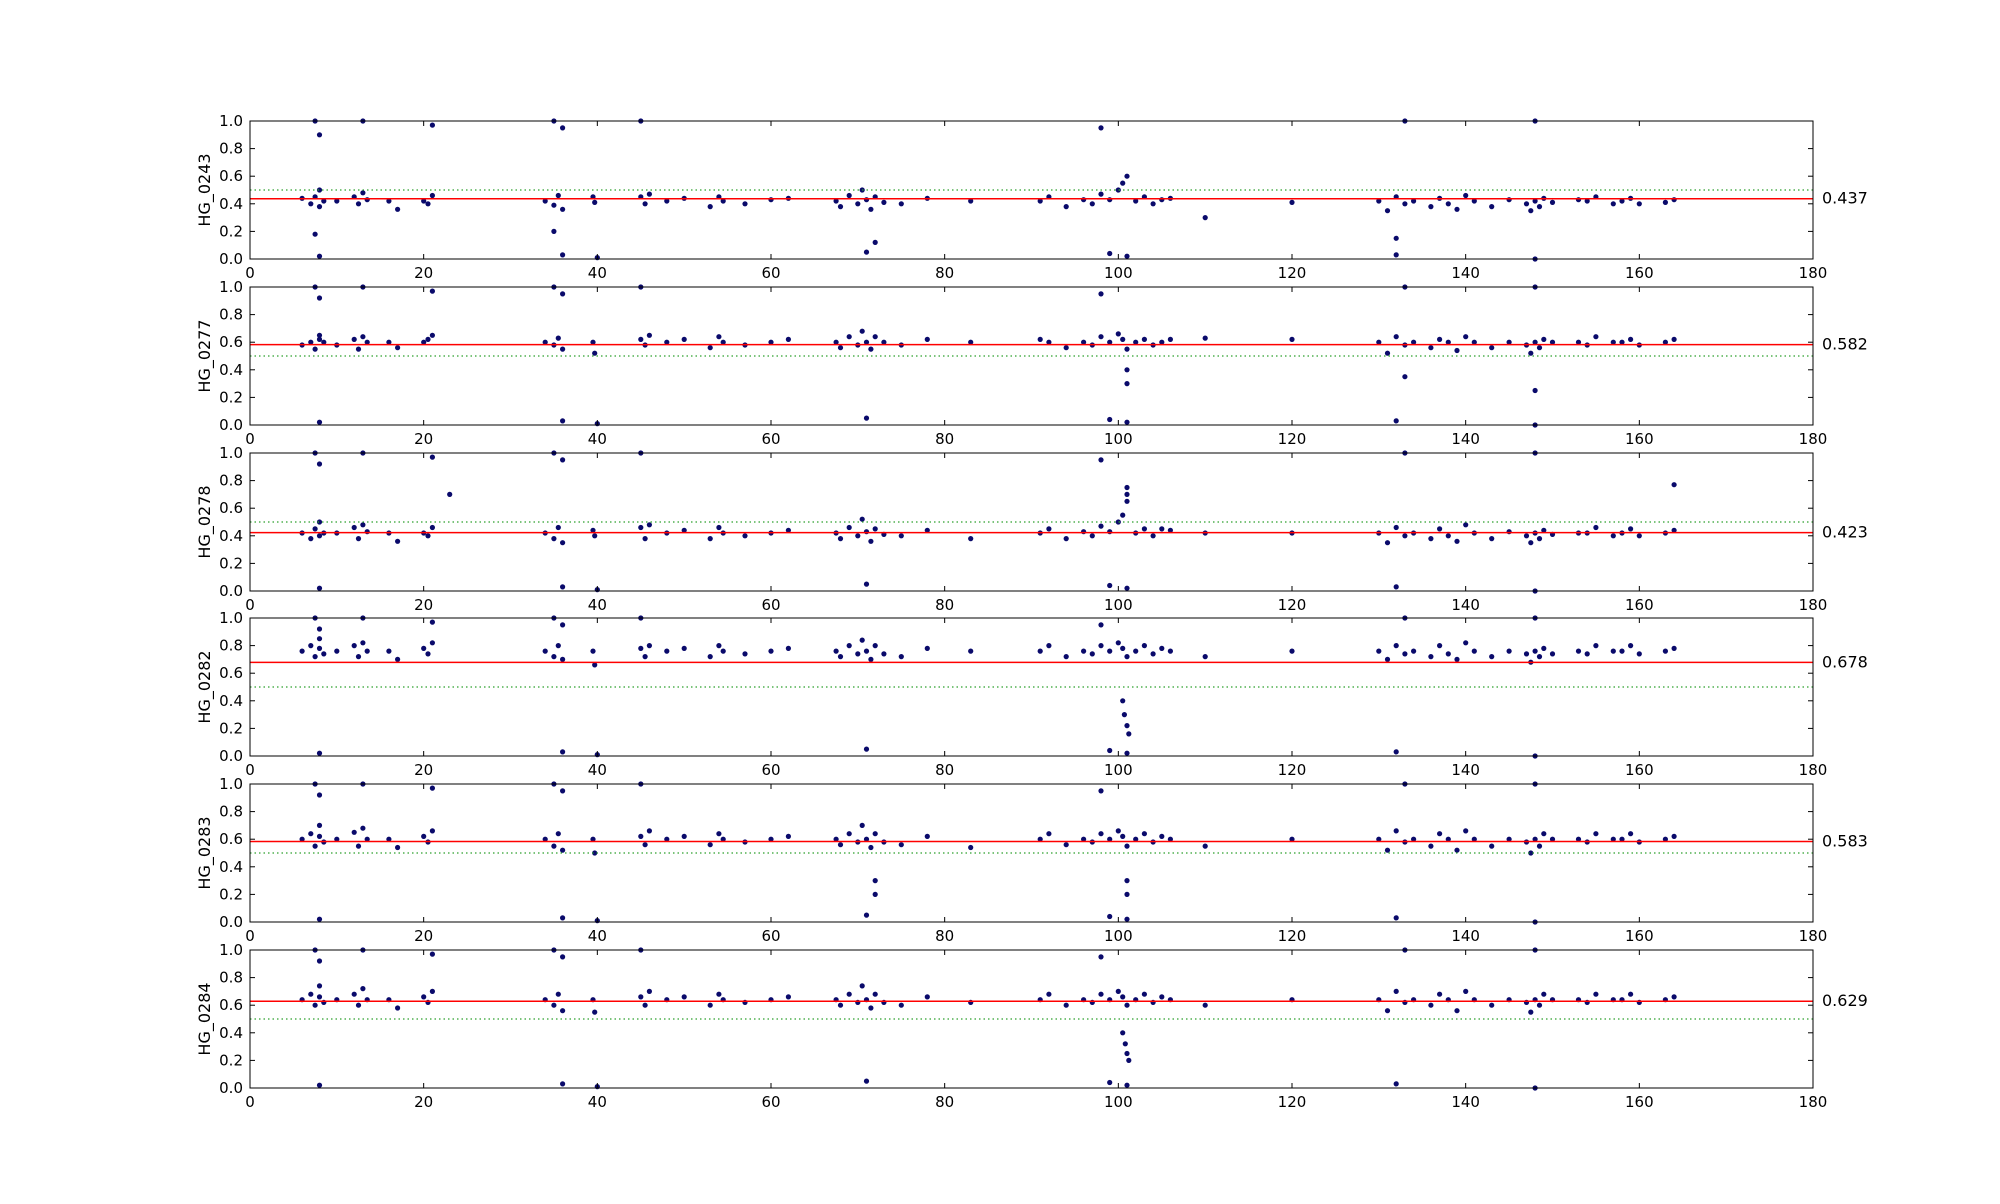 The width and height of the screenshot is (2000, 1204). What do you see at coordinates (770, 273) in the screenshot?
I see `x-tick-label: 60` at bounding box center [770, 273].